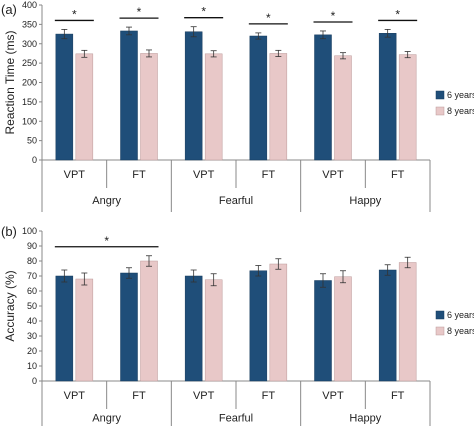 Image resolution: width=474 pixels, height=426 pixels. What do you see at coordinates (32, 261) in the screenshot?
I see `y-tick-label: 80` at bounding box center [32, 261].